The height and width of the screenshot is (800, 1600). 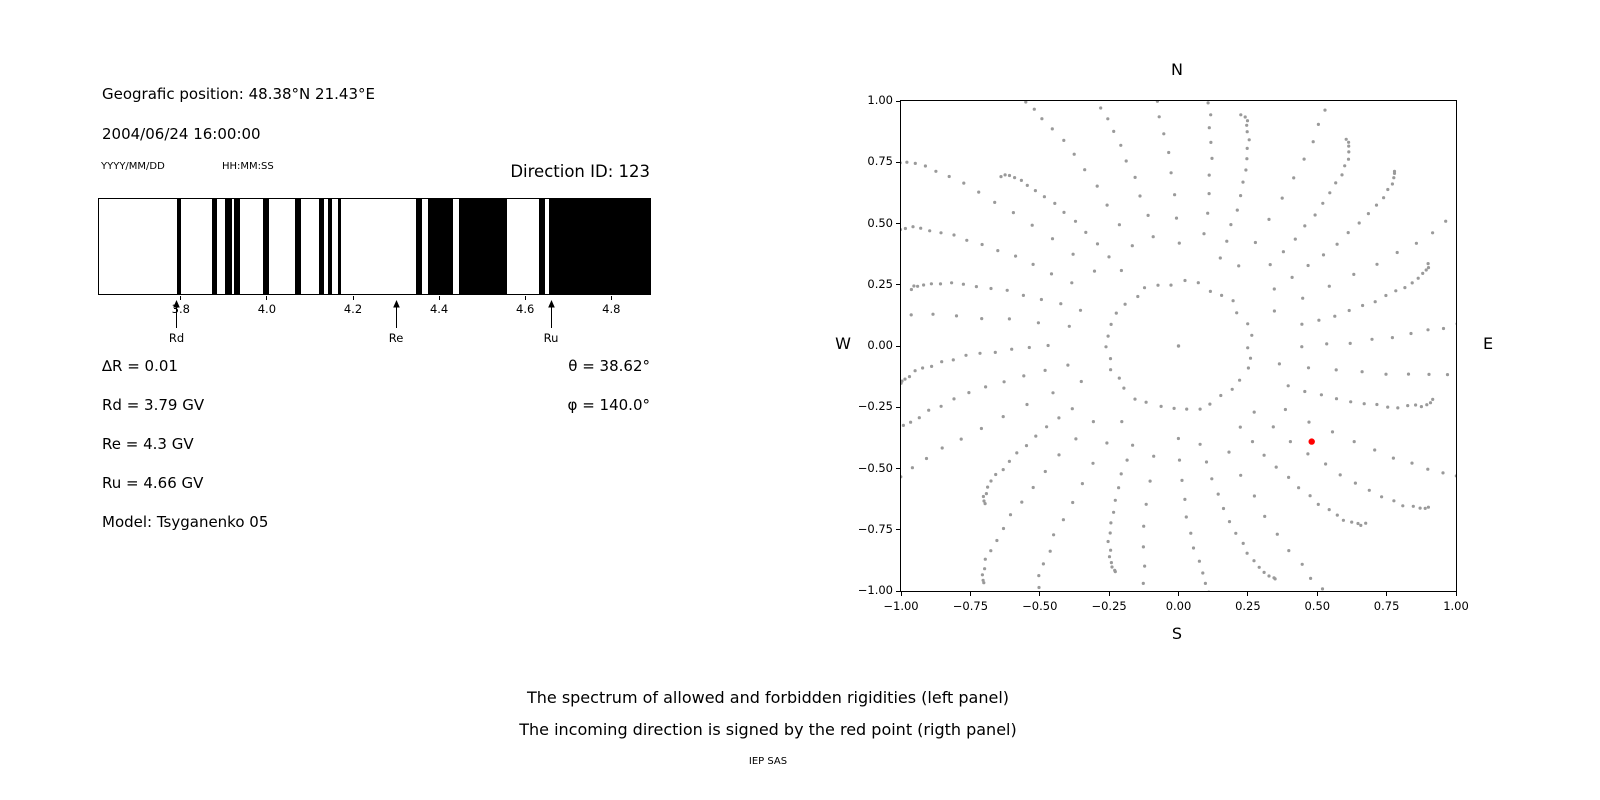 What do you see at coordinates (1311, 441) in the screenshot?
I see `red-point-marker` at bounding box center [1311, 441].